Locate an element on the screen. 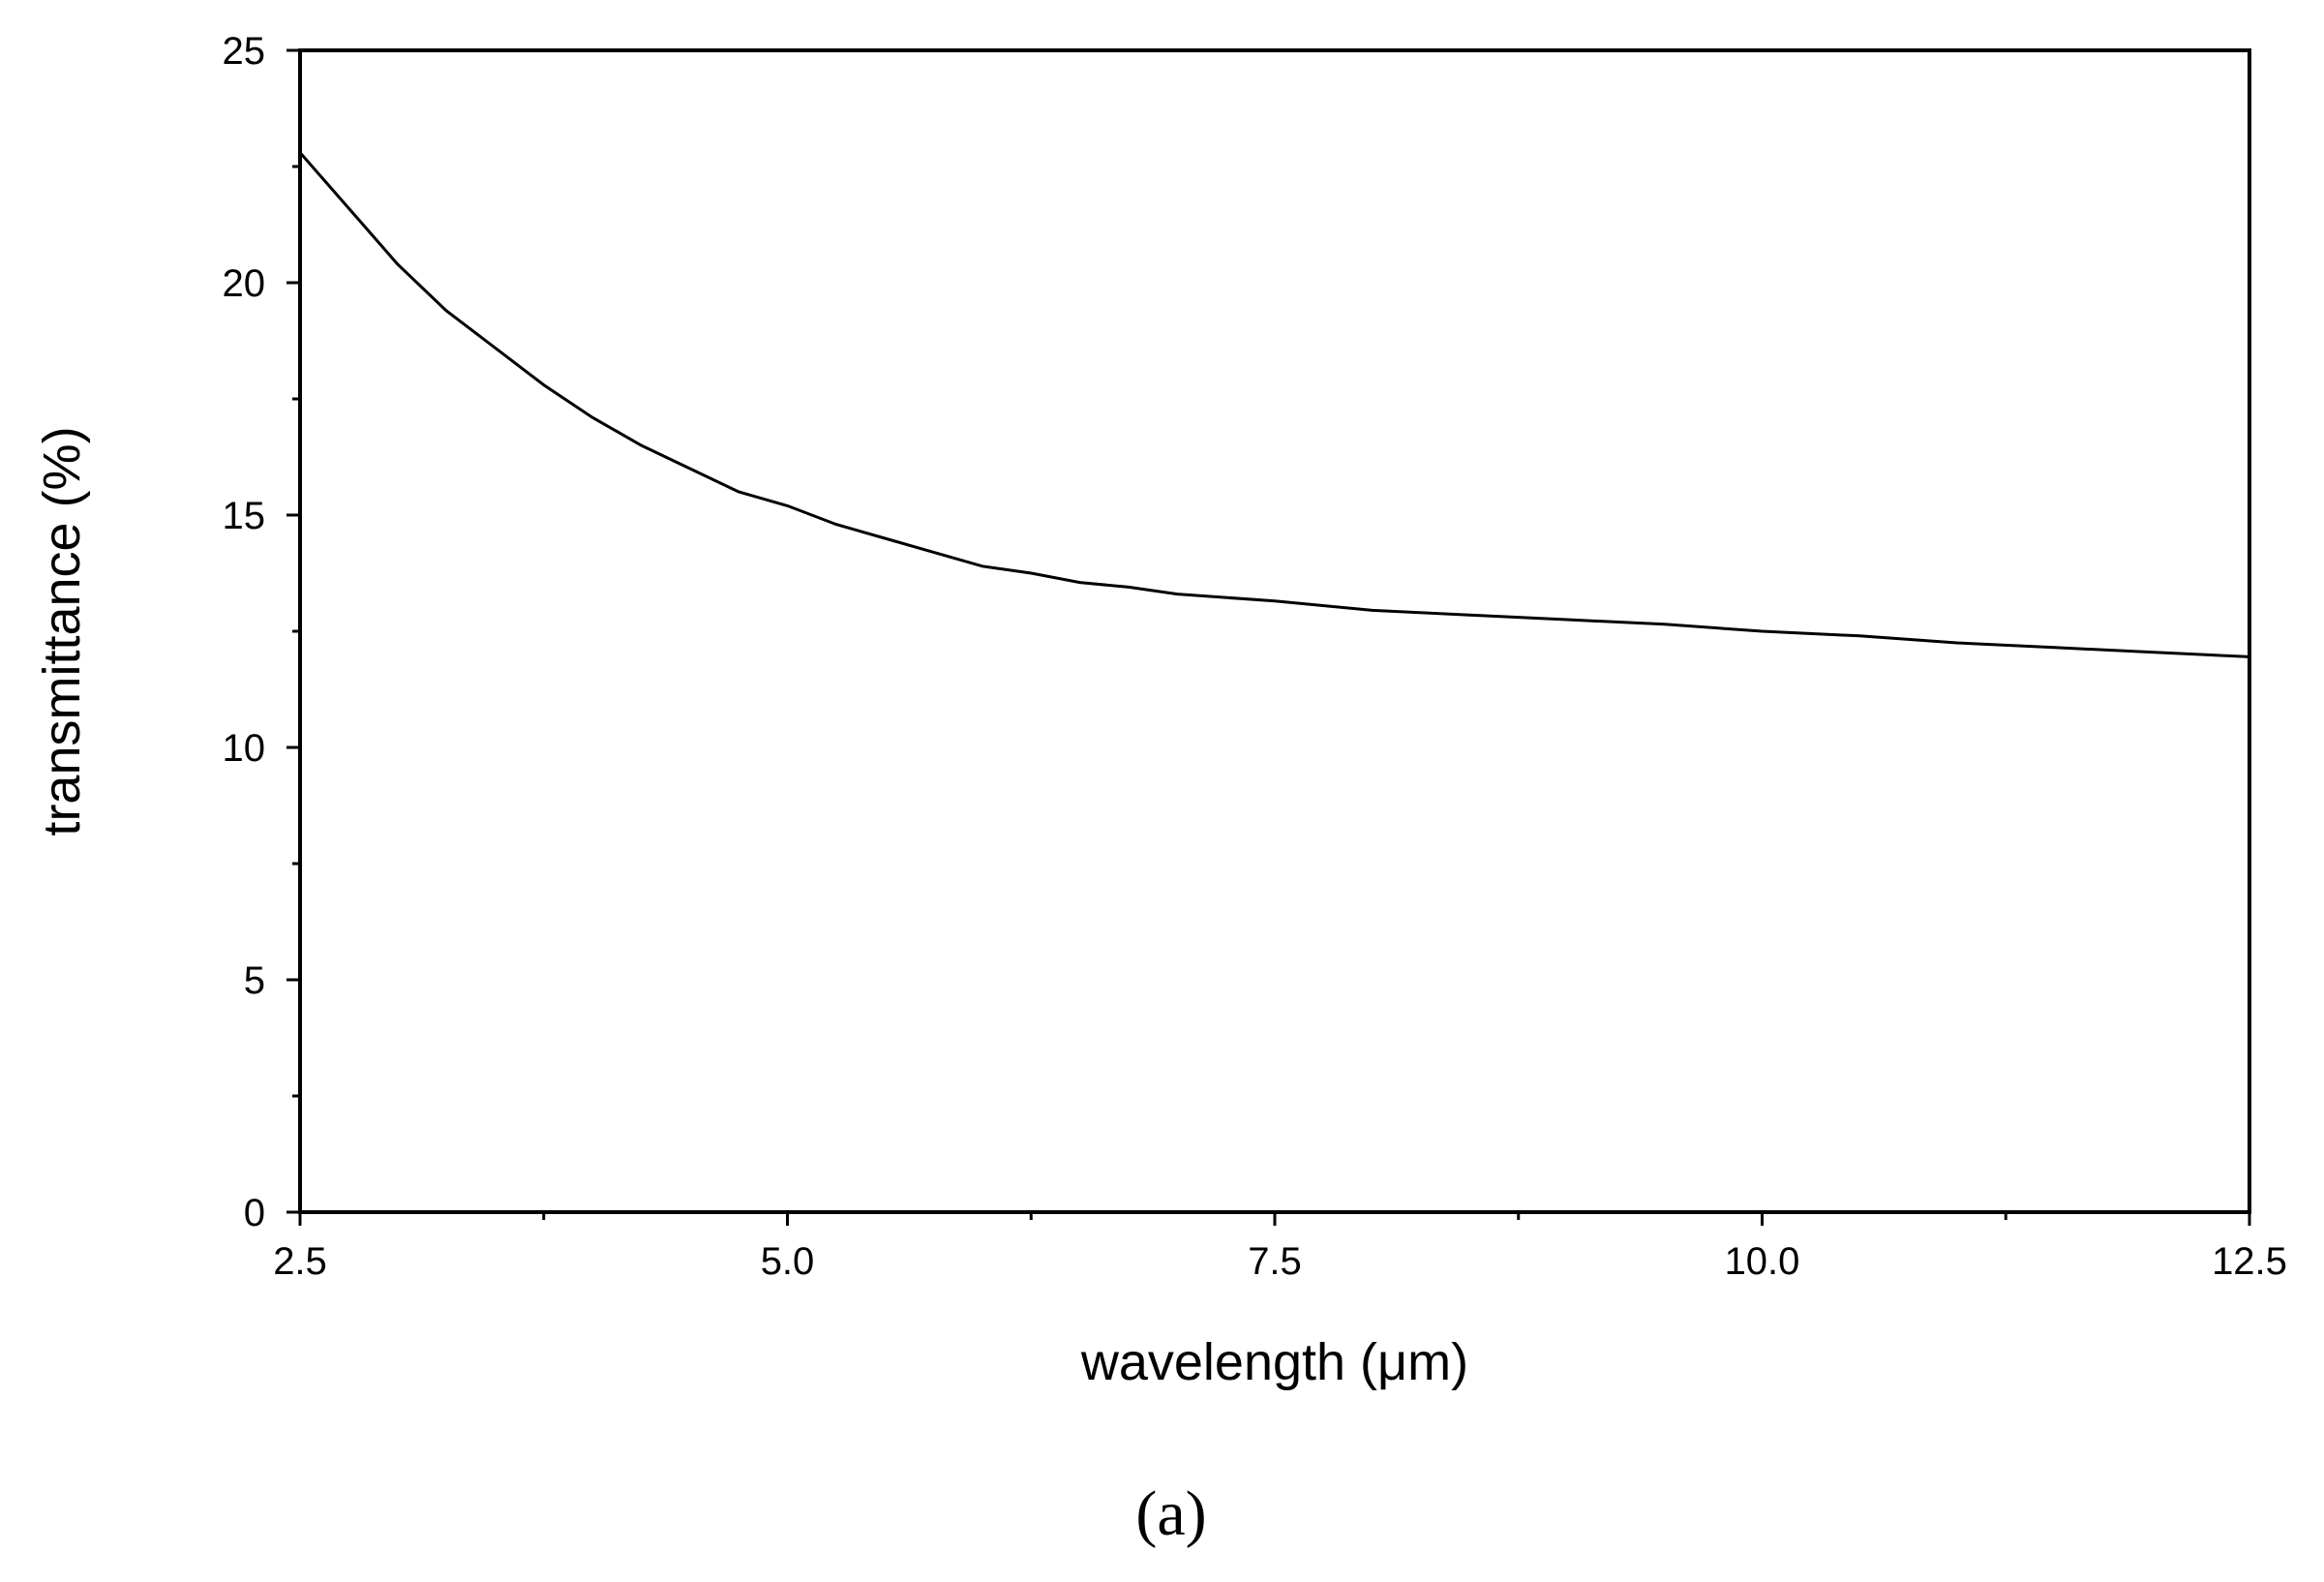  y-tick-label: 0 is located at coordinates (254, 1213).